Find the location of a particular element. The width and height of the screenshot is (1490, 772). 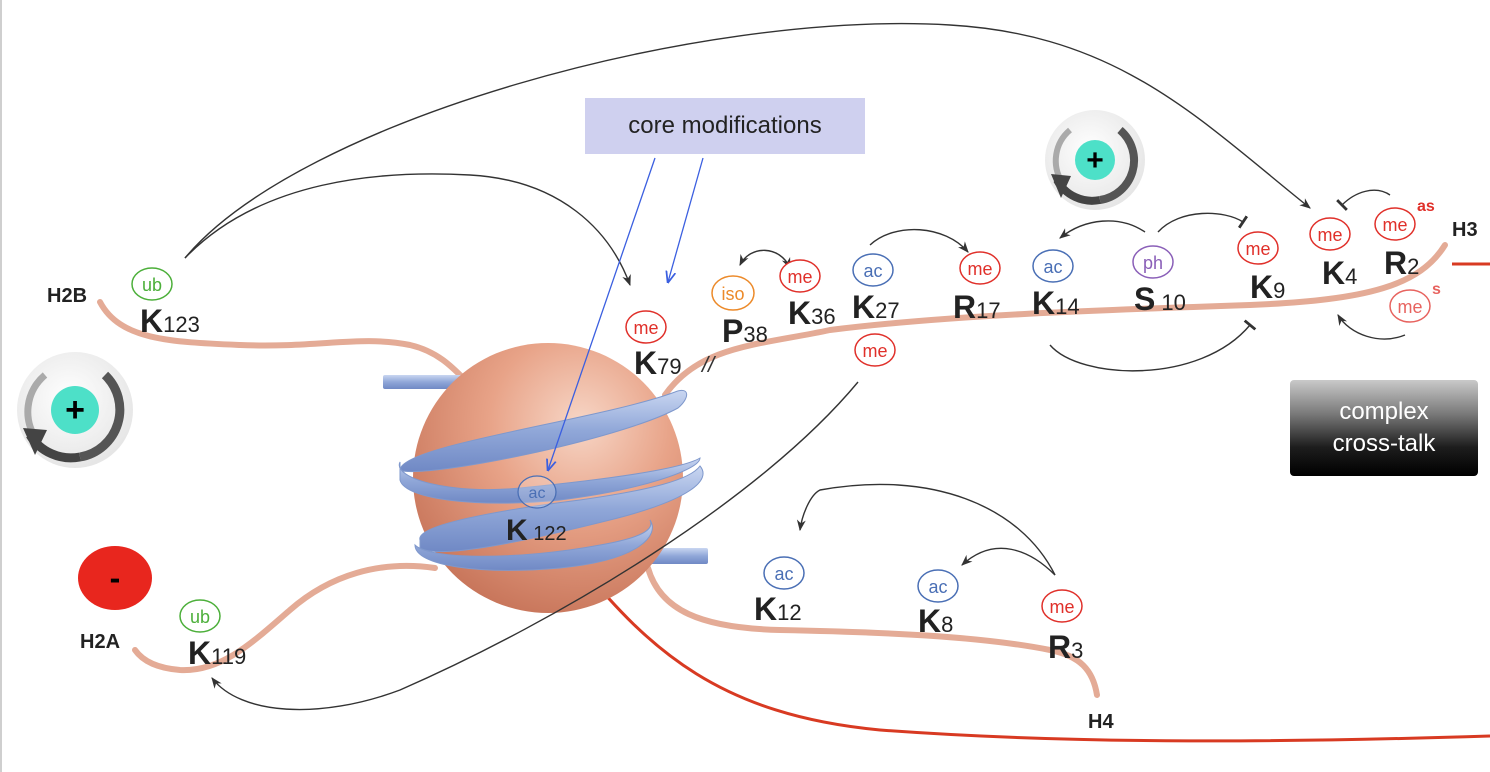

mod-h3-r17-me: me is located at coordinates (980, 268).